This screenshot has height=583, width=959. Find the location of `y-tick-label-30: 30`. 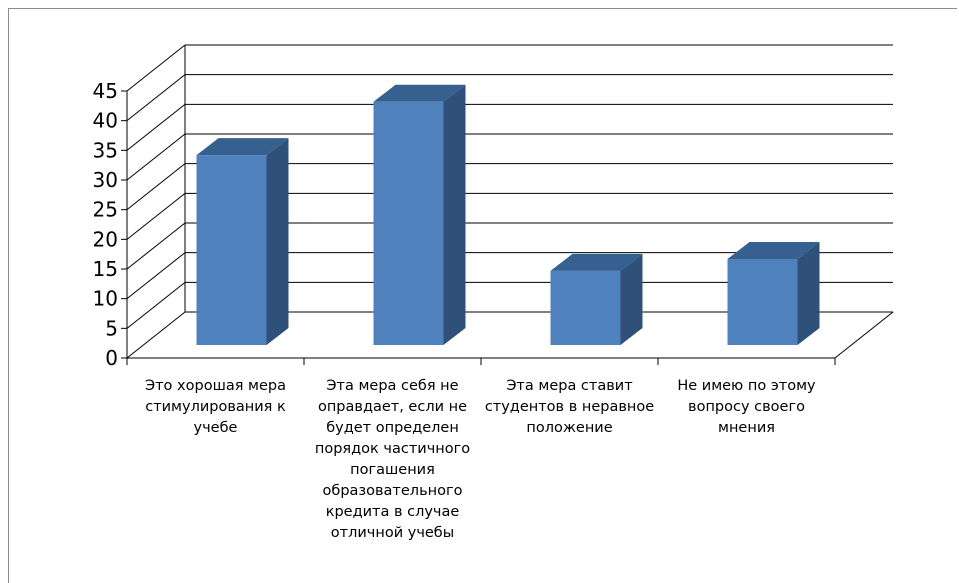

y-tick-label-30: 30 is located at coordinates (105, 180).